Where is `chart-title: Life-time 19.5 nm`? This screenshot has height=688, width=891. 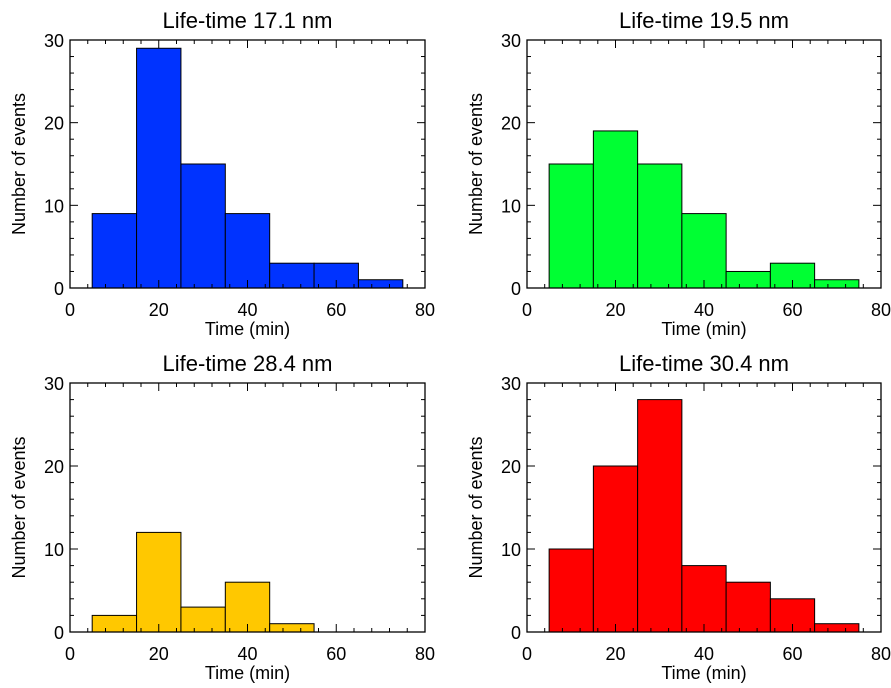
chart-title: Life-time 19.5 nm is located at coordinates (704, 20).